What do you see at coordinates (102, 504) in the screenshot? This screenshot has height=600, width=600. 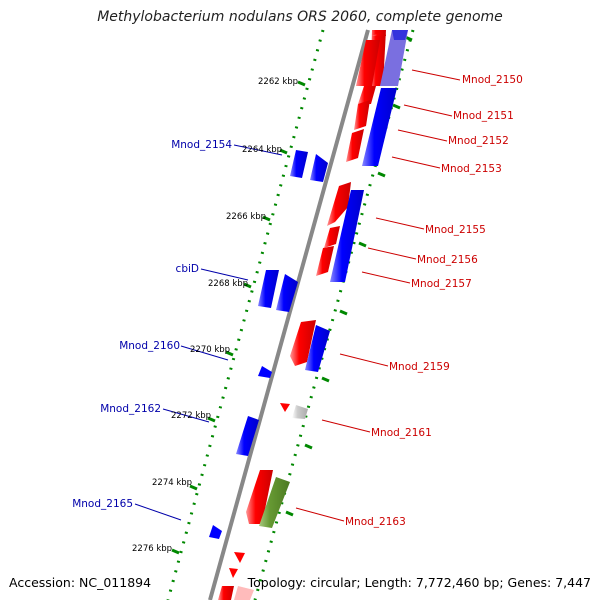 I see `gene-label: Mnod_2165` at bounding box center [102, 504].